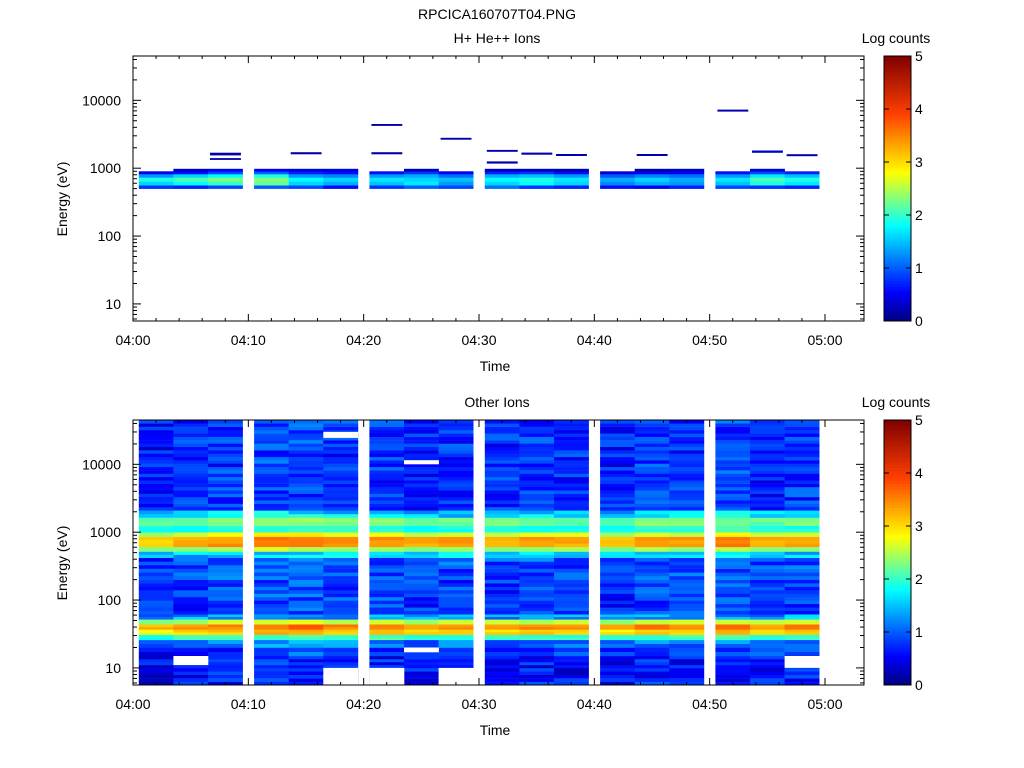 The height and width of the screenshot is (768, 1024). Describe the element at coordinates (248, 704) in the screenshot. I see `x-tick-label: 04:10` at that location.